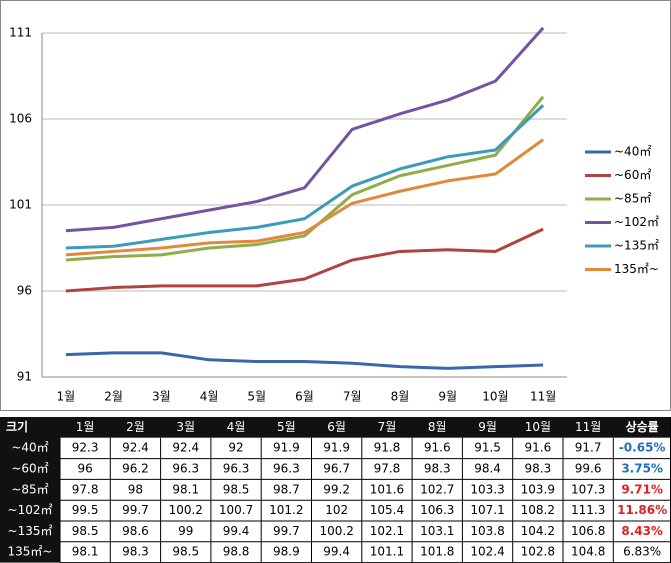 The height and width of the screenshot is (563, 671). I want to click on table-cell: 91.5, so click(487, 448).